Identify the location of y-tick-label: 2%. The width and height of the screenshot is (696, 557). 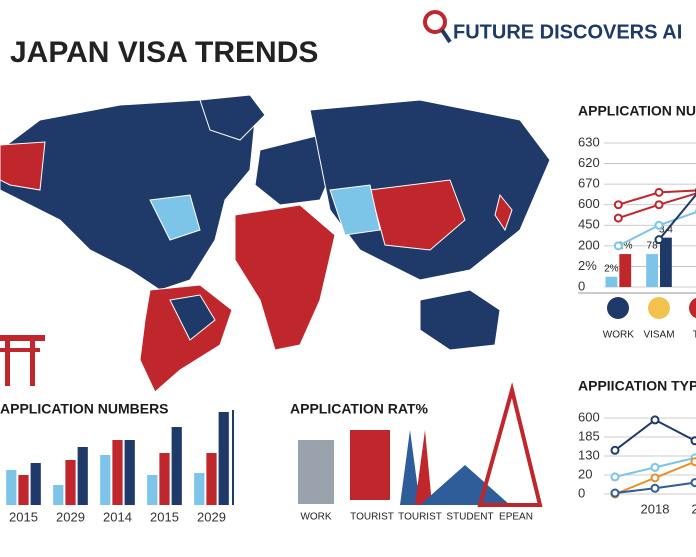
(587, 265).